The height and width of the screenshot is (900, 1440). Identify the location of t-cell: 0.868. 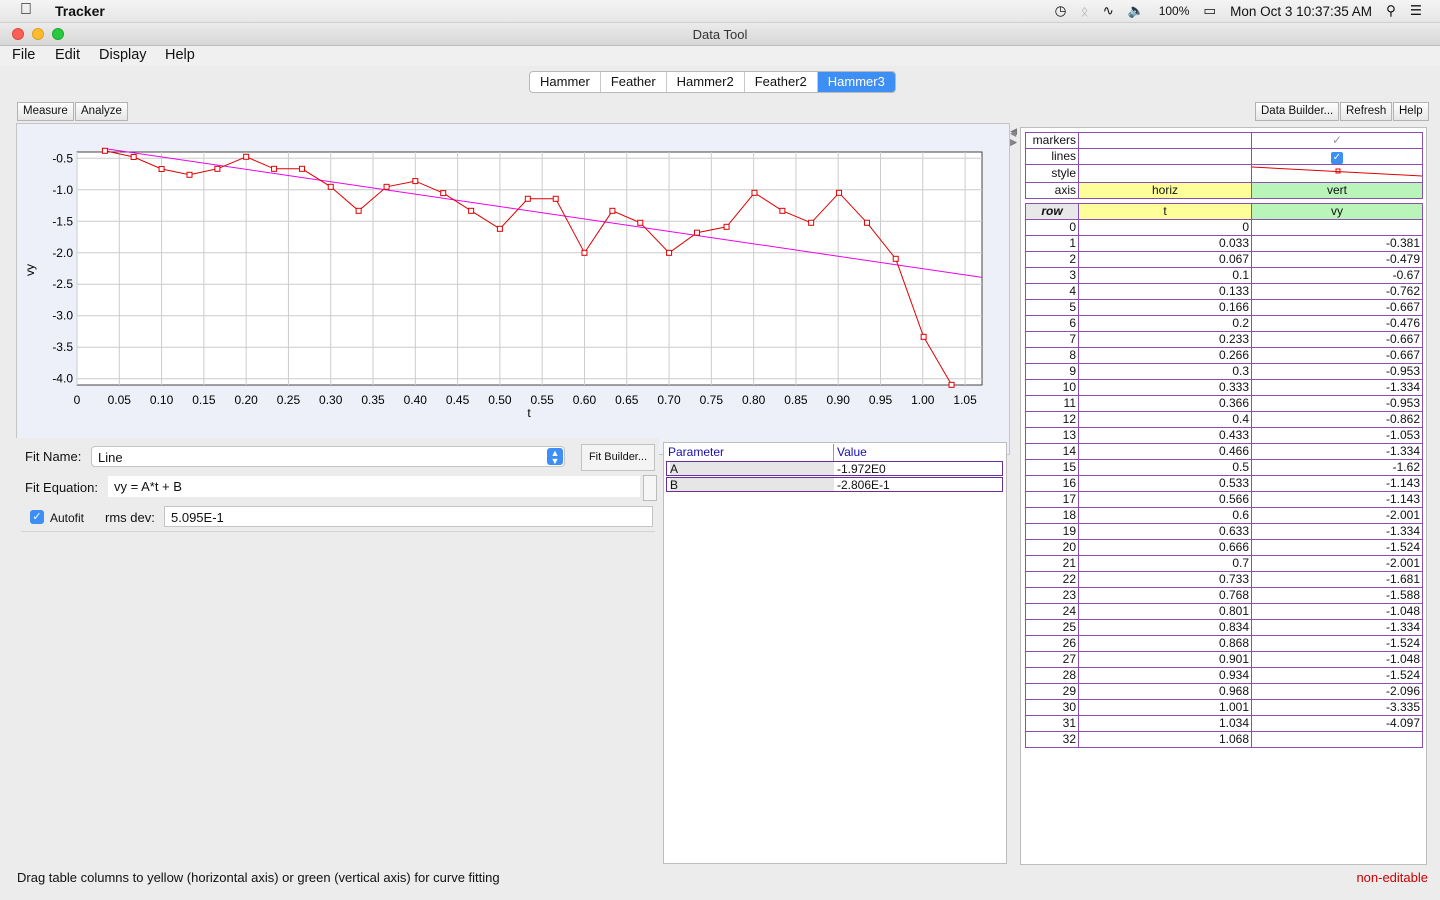
(1165, 643).